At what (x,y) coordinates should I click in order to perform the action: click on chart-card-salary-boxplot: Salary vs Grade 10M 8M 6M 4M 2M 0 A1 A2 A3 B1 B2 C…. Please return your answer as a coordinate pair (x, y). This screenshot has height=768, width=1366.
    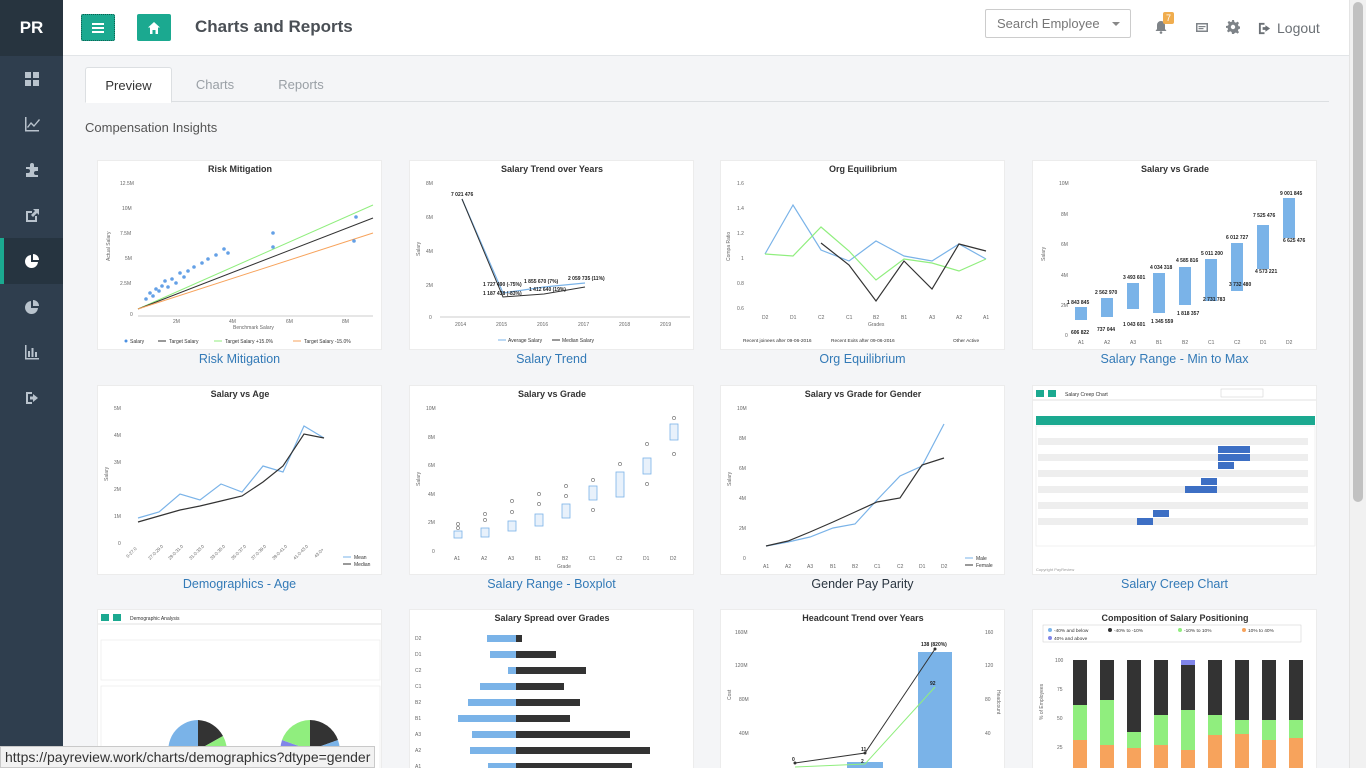
    Looking at the image, I should click on (551, 488).